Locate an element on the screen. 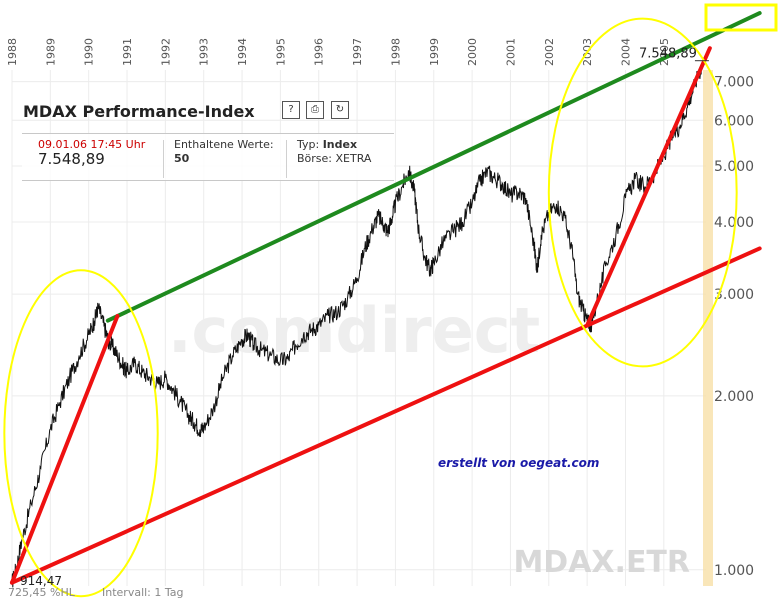 This screenshot has height=598, width=780. y-tick-label: 6.000 is located at coordinates (734, 121).